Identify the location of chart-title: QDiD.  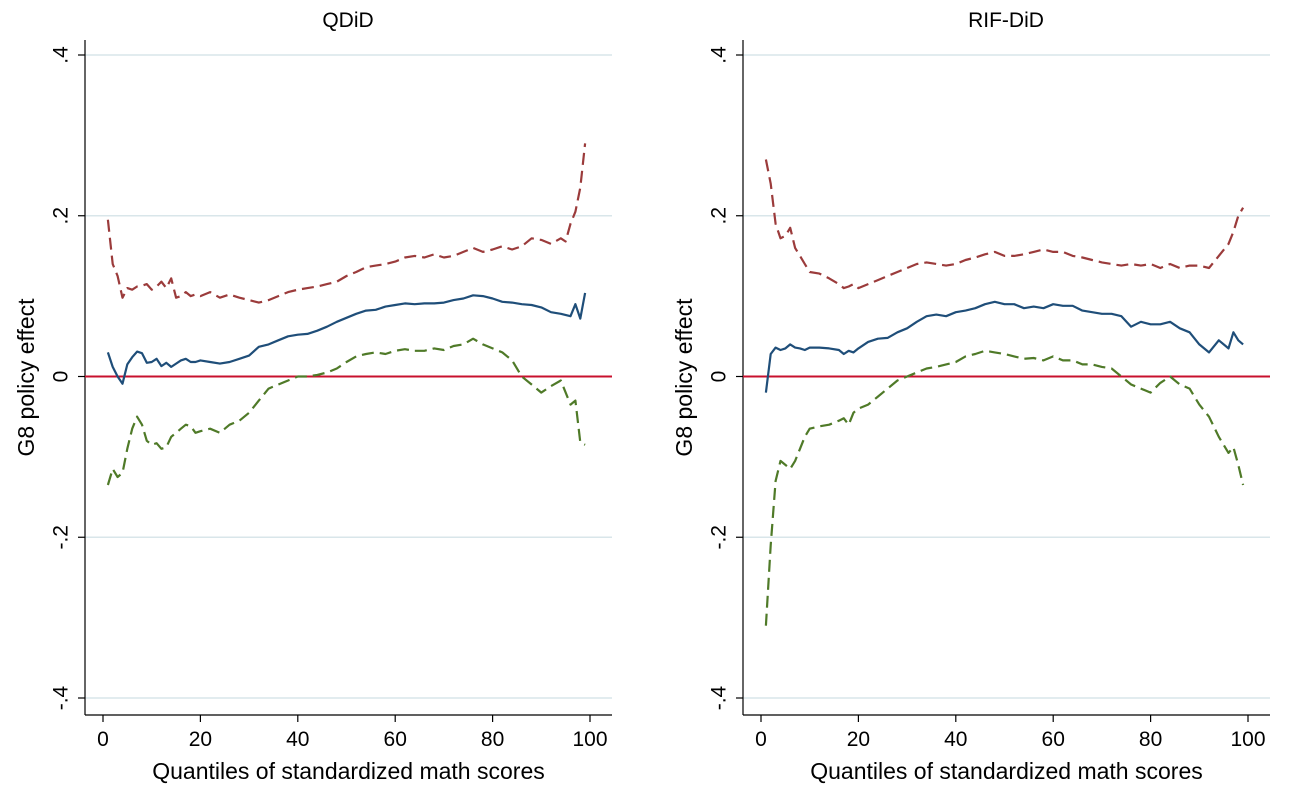
(347, 20).